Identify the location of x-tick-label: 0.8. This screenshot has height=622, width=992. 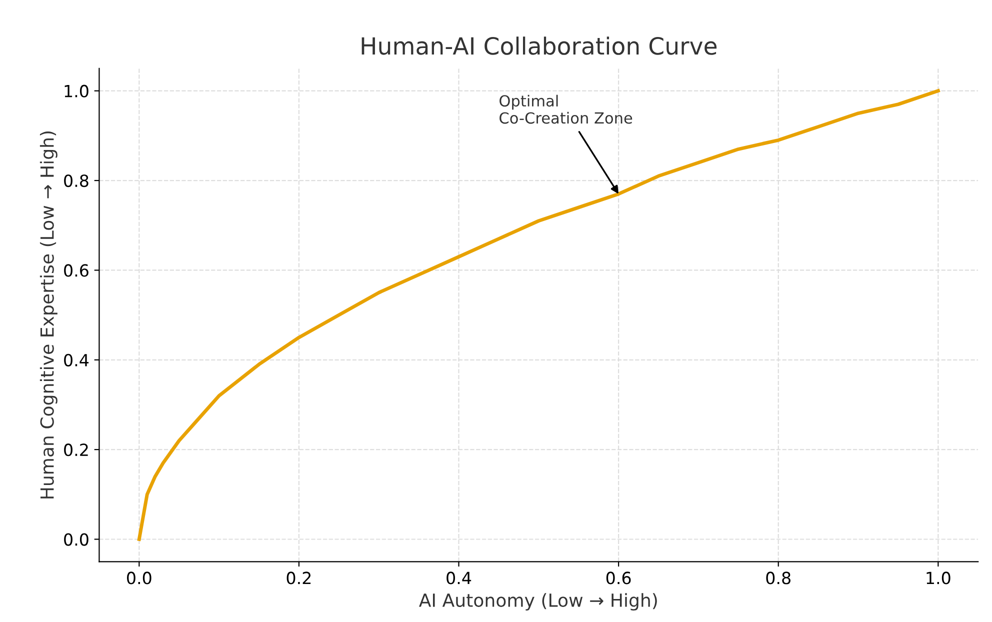
(778, 578).